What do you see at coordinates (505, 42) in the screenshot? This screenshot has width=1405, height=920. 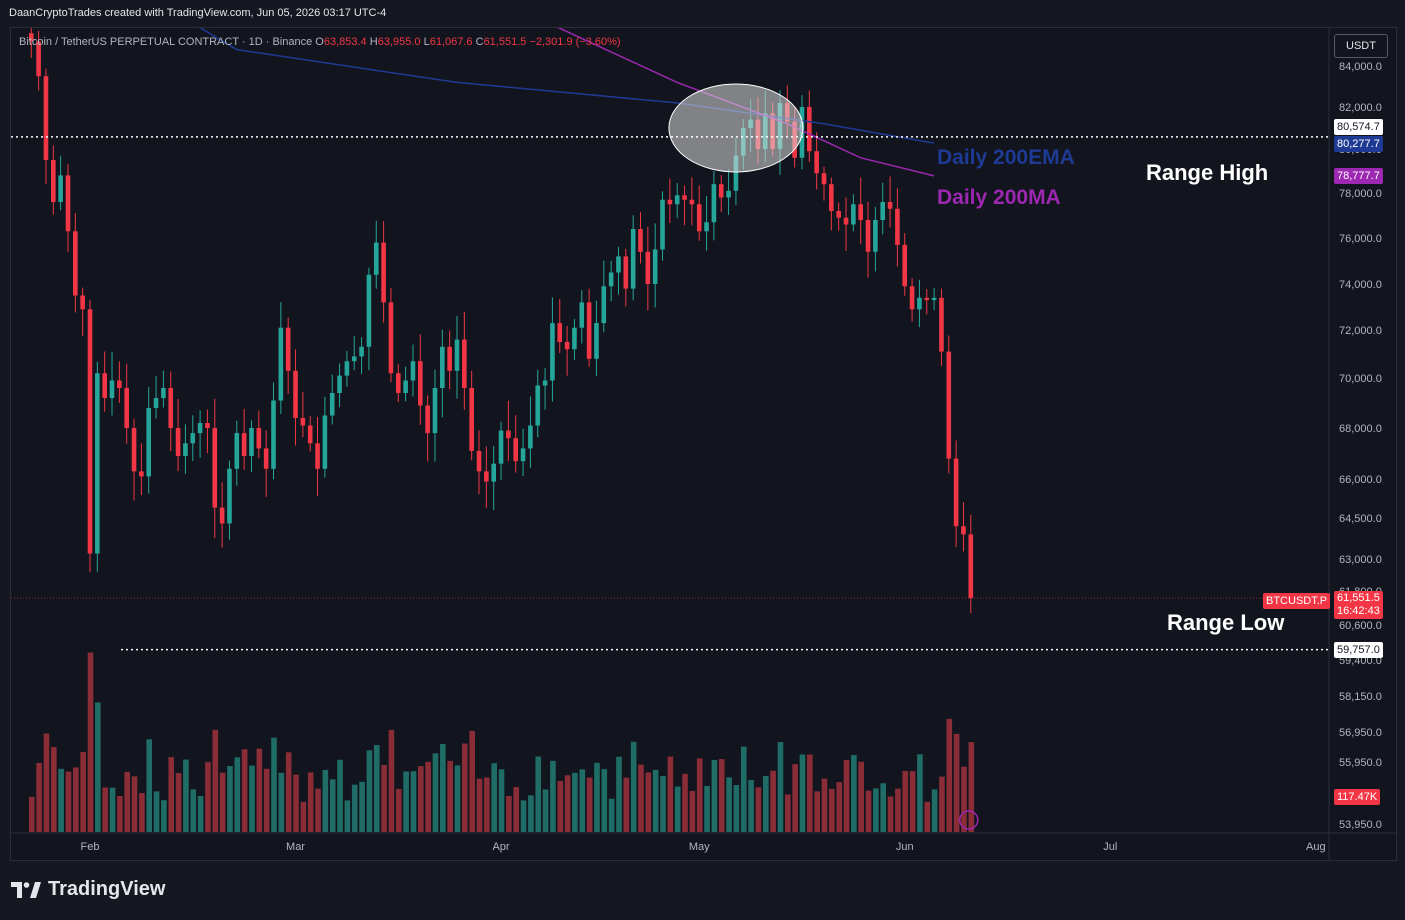 I see `close-value: 61,551.5` at bounding box center [505, 42].